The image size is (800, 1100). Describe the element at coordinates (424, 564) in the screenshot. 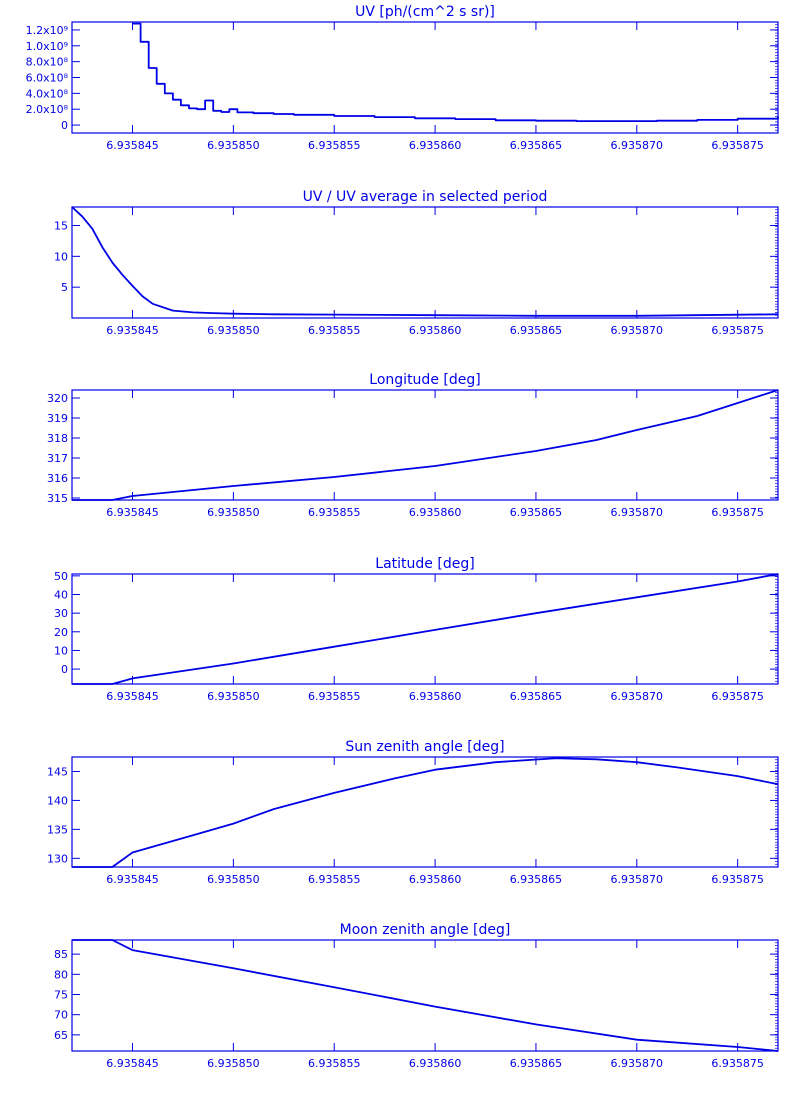

I see `panel-title: Latitude [deg]` at that location.